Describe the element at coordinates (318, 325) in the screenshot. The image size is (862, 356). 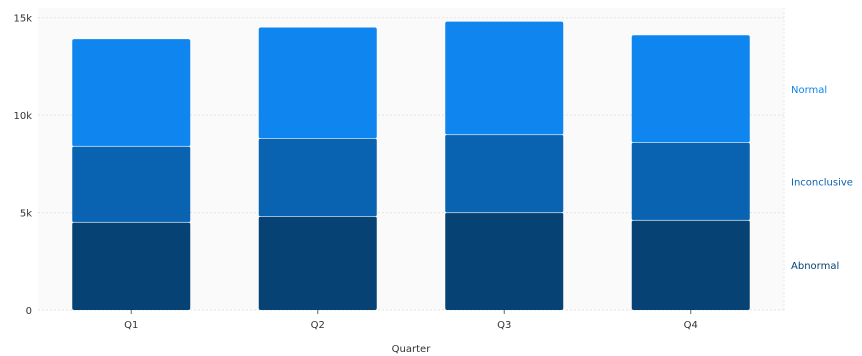
I see `x-tick-label: Q2` at that location.